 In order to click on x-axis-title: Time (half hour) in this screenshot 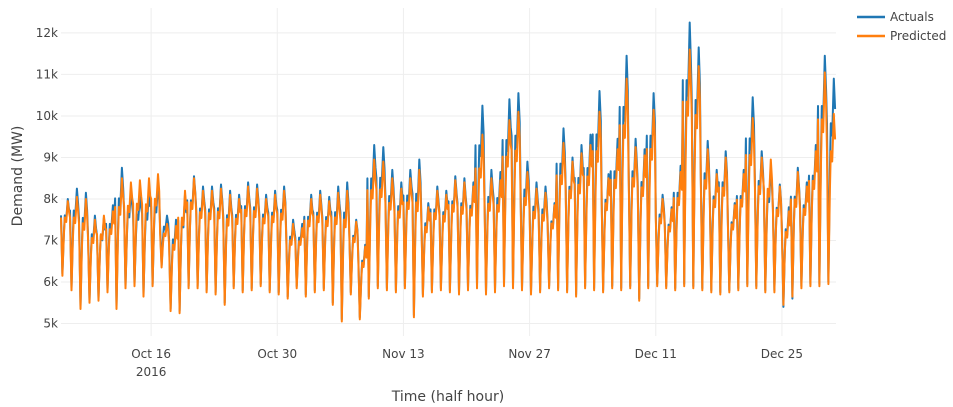, I will do `click(447, 397)`.